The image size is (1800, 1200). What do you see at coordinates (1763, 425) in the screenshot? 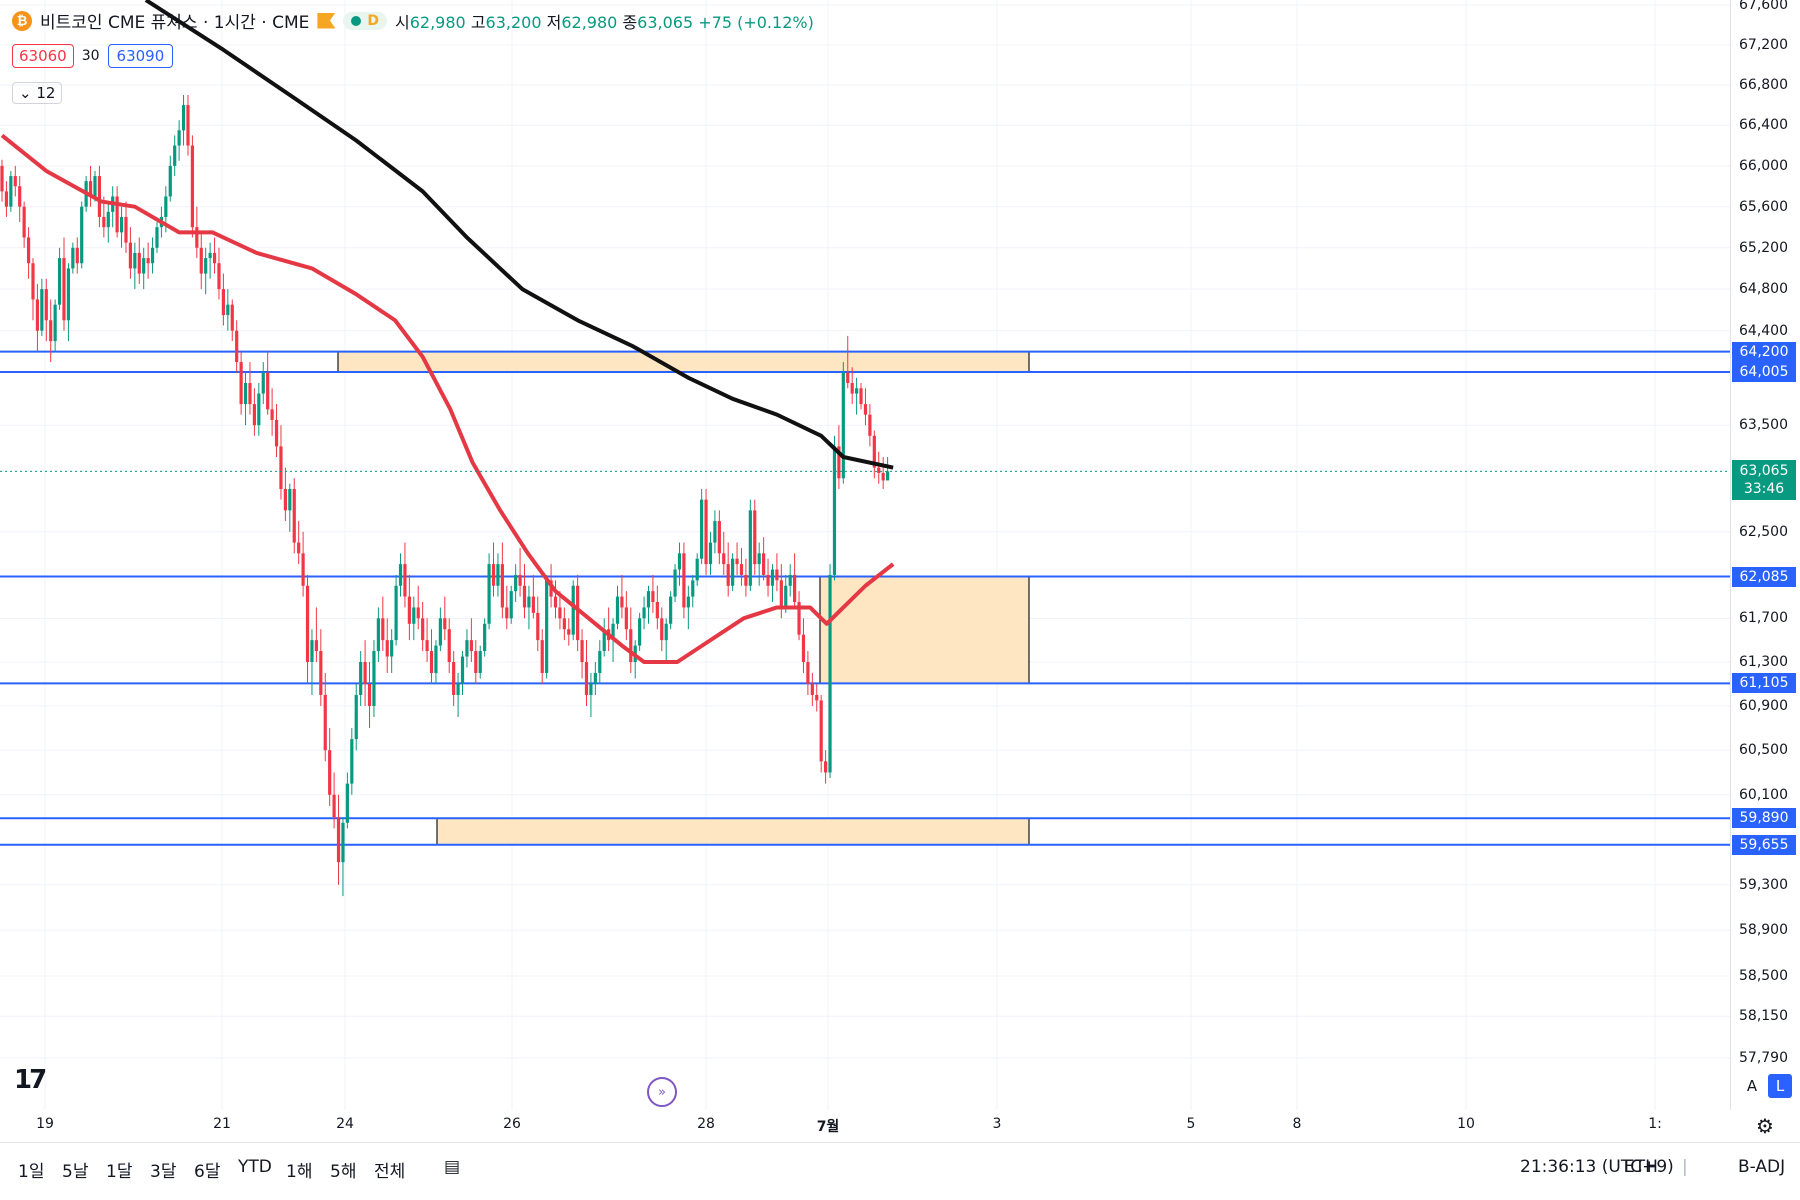
I see `price-label: 63,500` at bounding box center [1763, 425].